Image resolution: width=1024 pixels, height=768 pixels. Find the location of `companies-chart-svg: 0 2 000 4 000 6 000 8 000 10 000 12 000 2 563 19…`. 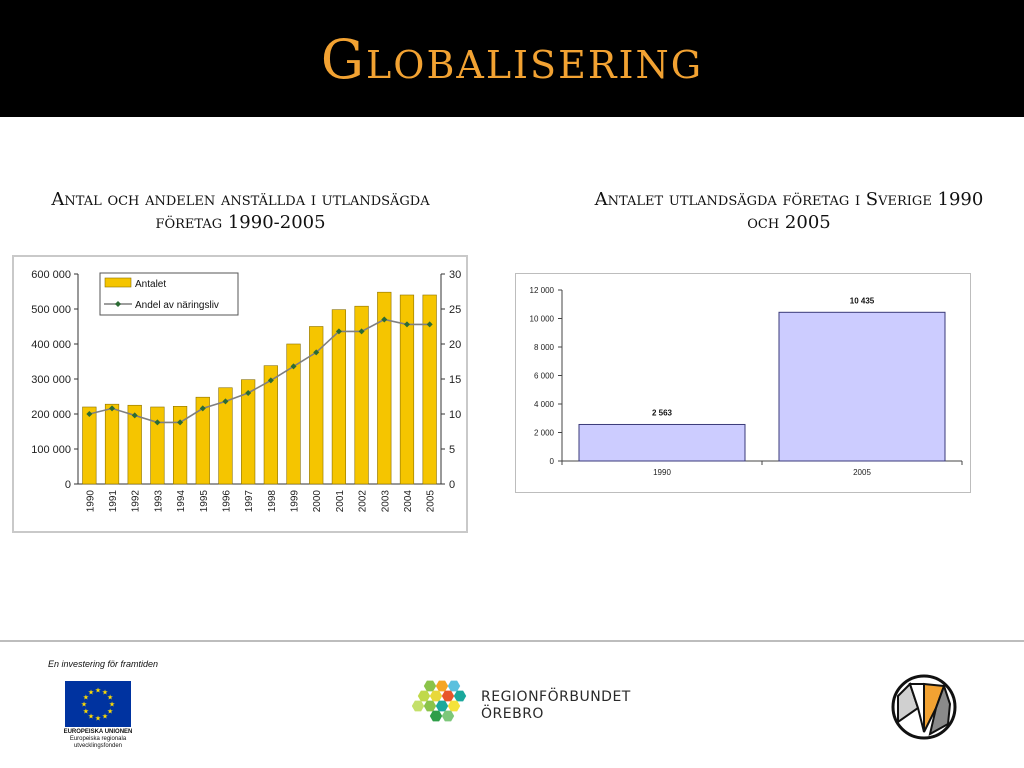

companies-chart-svg: 0 2 000 4 000 6 000 8 000 10 000 12 000 2 563 19… is located at coordinates (746, 381).